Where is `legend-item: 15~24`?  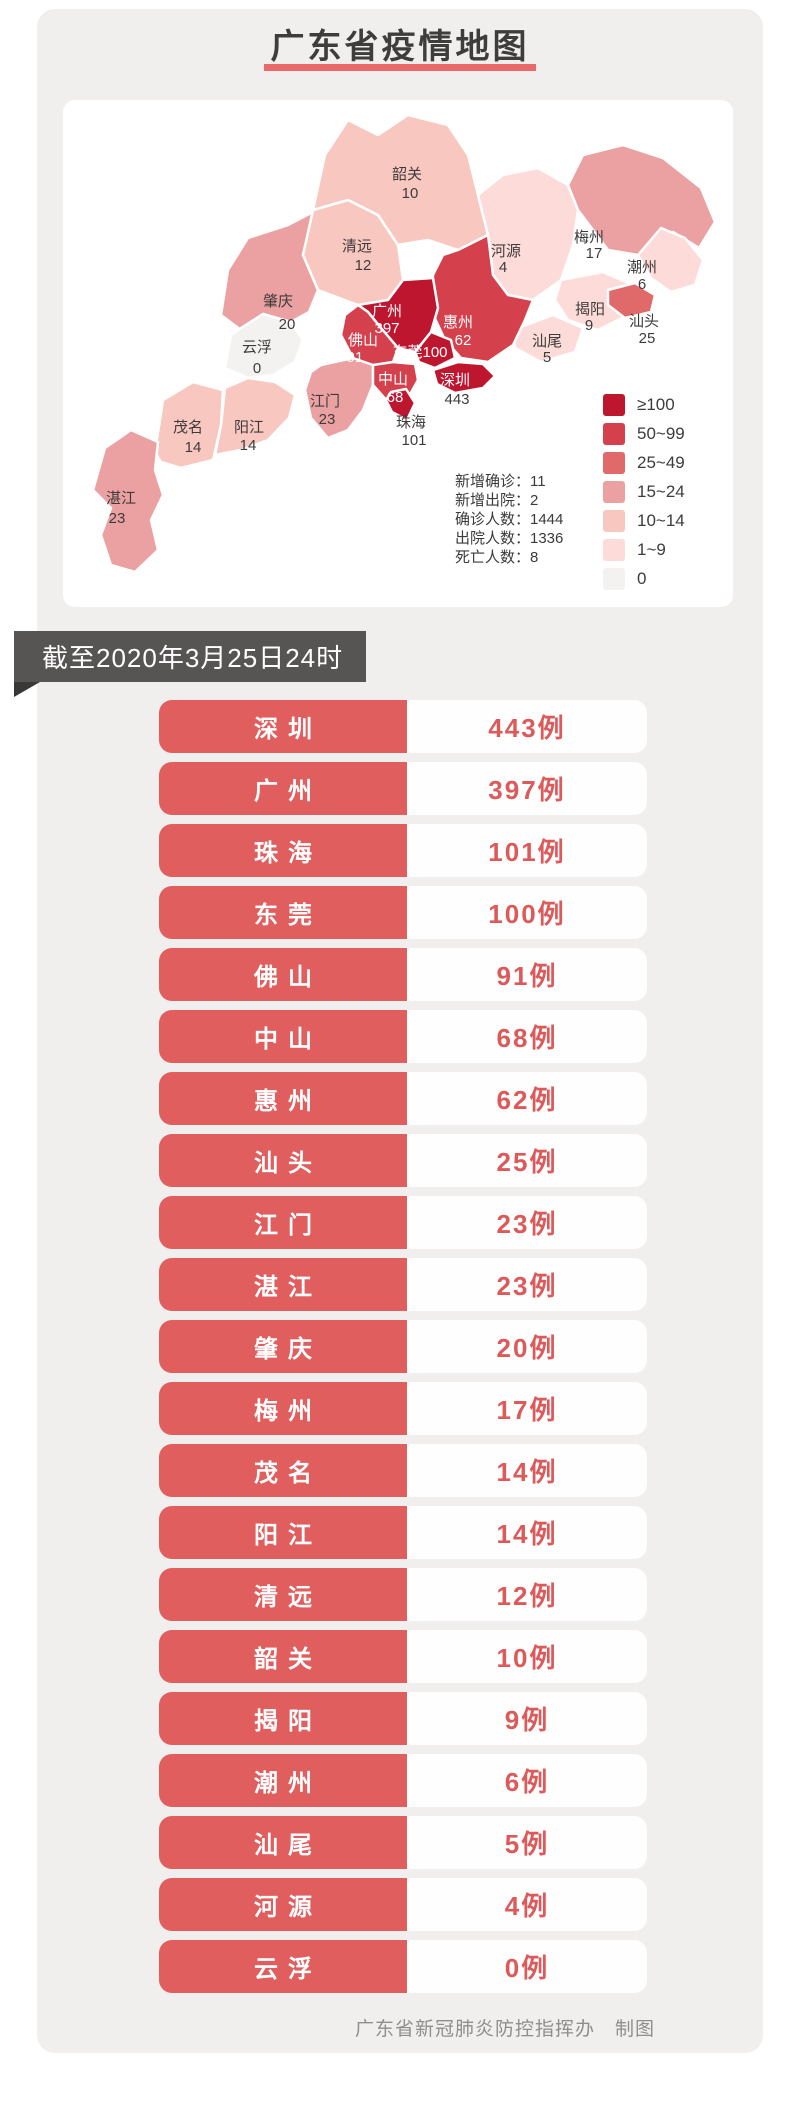
legend-item: 15~24 is located at coordinates (644, 492).